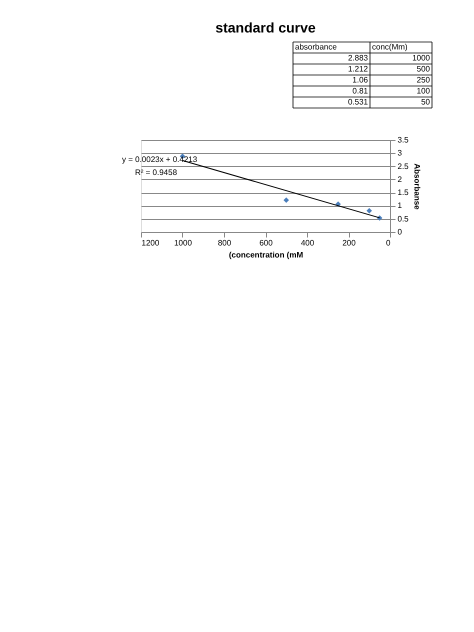  What do you see at coordinates (417, 186) in the screenshot?
I see `y-axis-title: Absorbanse` at bounding box center [417, 186].